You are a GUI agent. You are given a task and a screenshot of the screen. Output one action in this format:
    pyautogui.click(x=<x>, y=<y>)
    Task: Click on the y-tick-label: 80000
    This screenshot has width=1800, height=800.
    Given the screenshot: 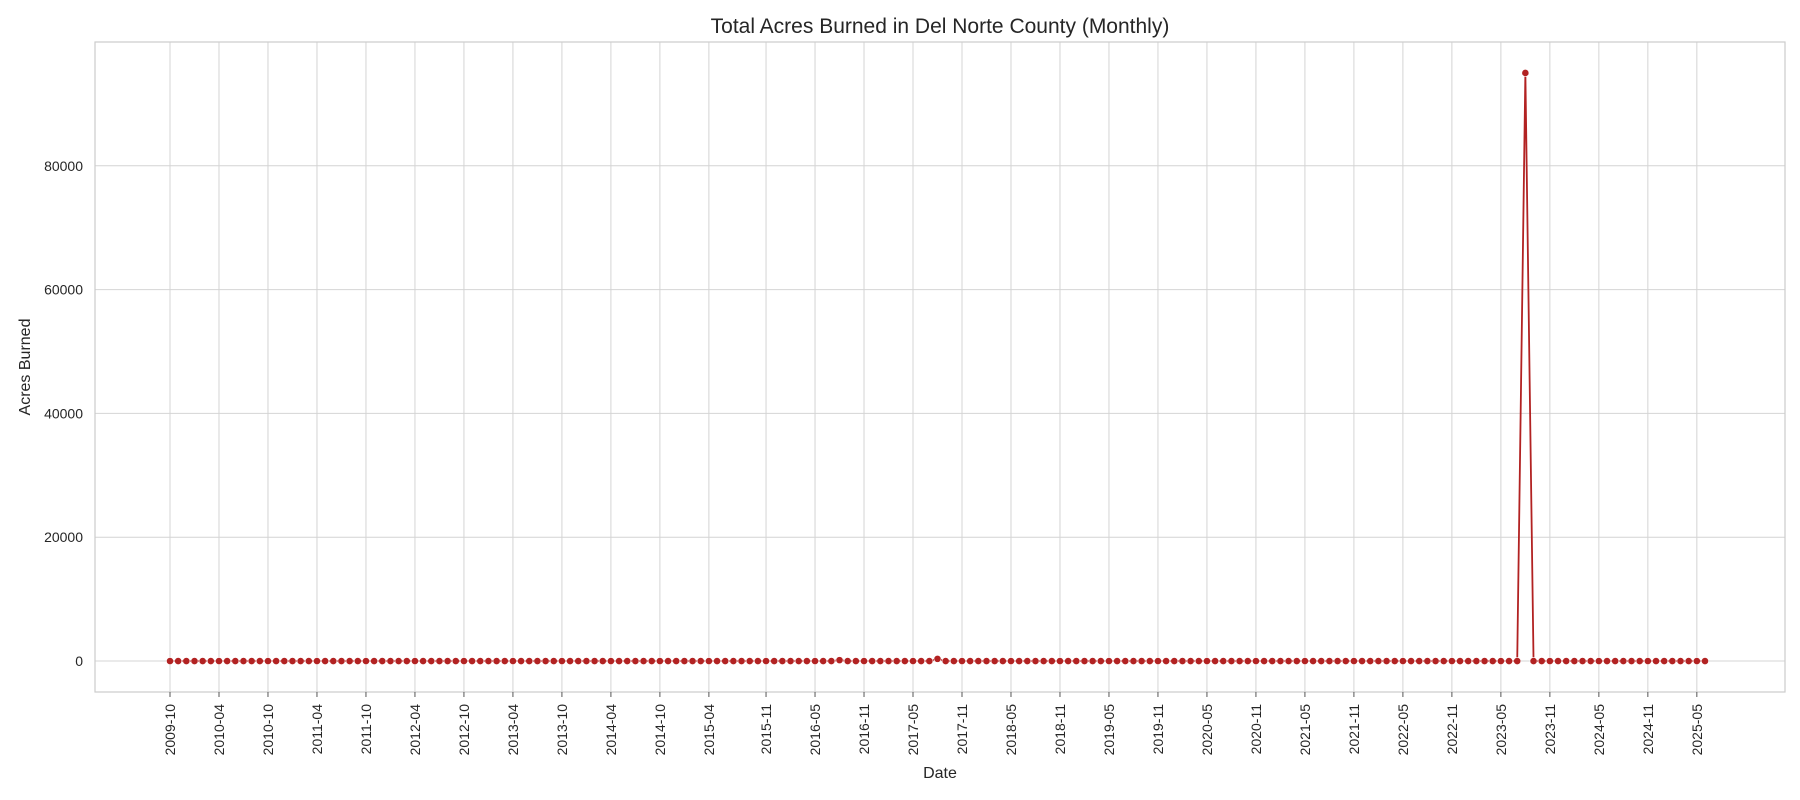 What is the action you would take?
    pyautogui.click(x=63, y=166)
    